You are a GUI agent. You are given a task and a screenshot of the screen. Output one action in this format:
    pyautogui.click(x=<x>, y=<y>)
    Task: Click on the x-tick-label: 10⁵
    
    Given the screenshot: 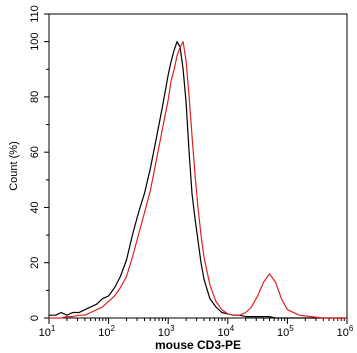 What is the action you would take?
    pyautogui.click(x=285, y=331)
    